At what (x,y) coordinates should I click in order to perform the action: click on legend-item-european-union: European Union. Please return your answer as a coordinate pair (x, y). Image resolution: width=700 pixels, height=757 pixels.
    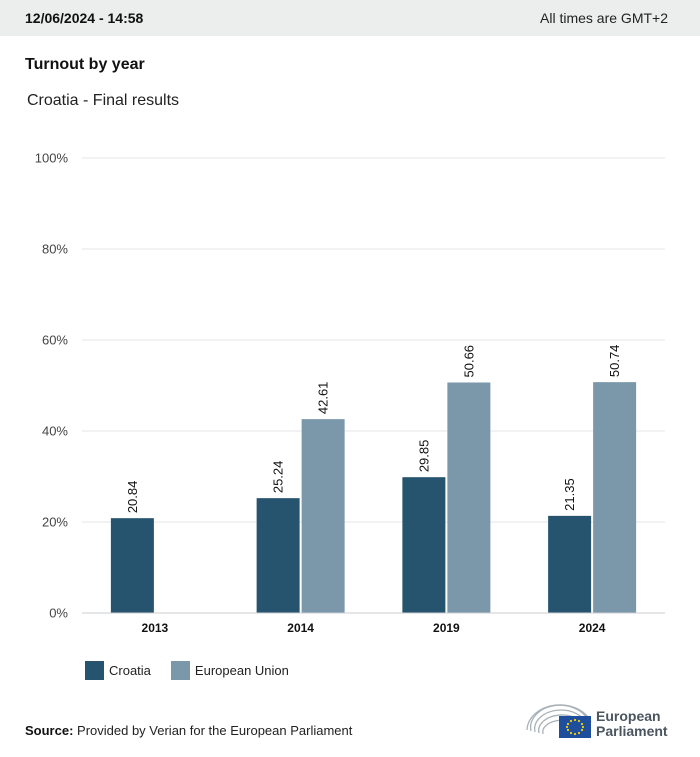
    Looking at the image, I should click on (229, 670).